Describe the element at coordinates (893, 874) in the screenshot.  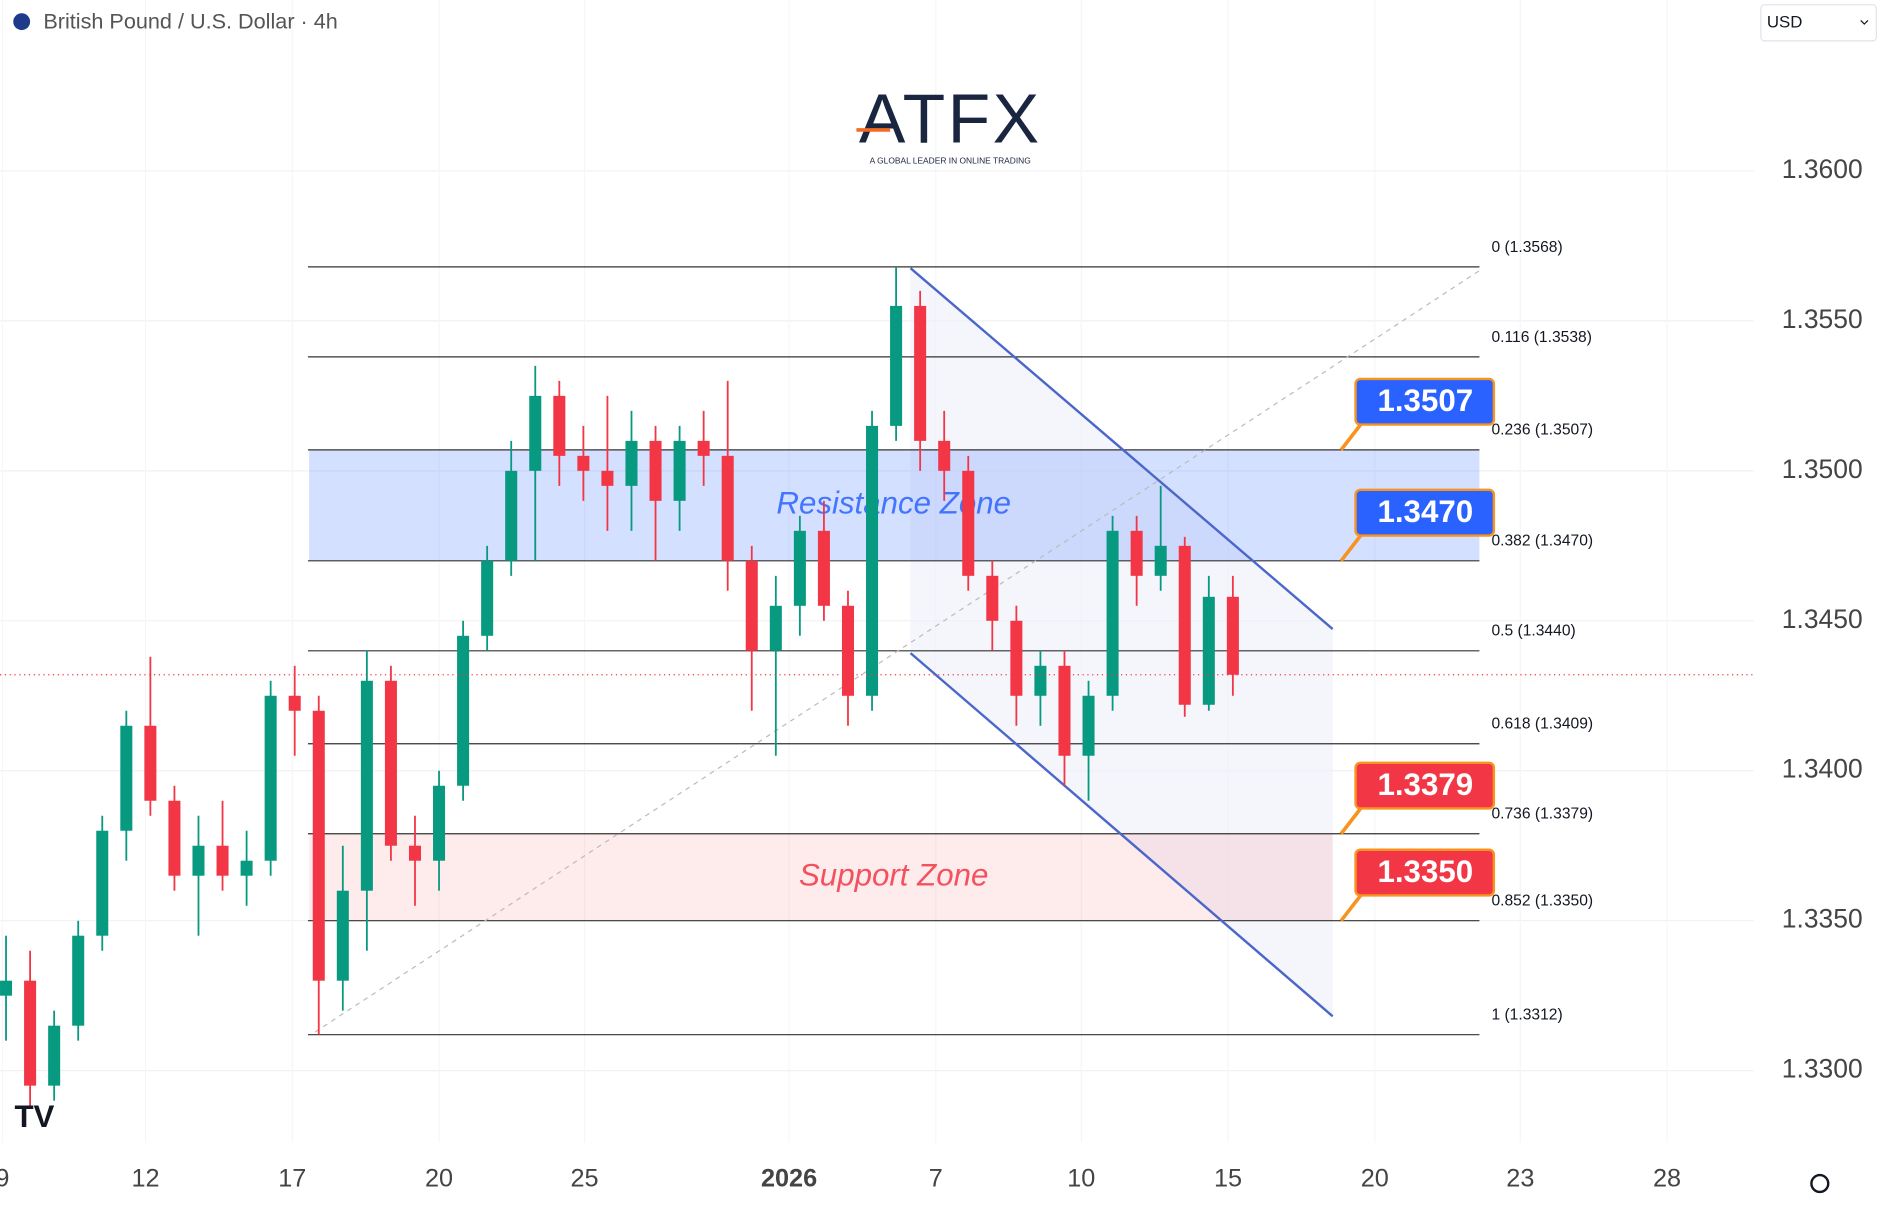
I see `zone-label: Support Zone` at that location.